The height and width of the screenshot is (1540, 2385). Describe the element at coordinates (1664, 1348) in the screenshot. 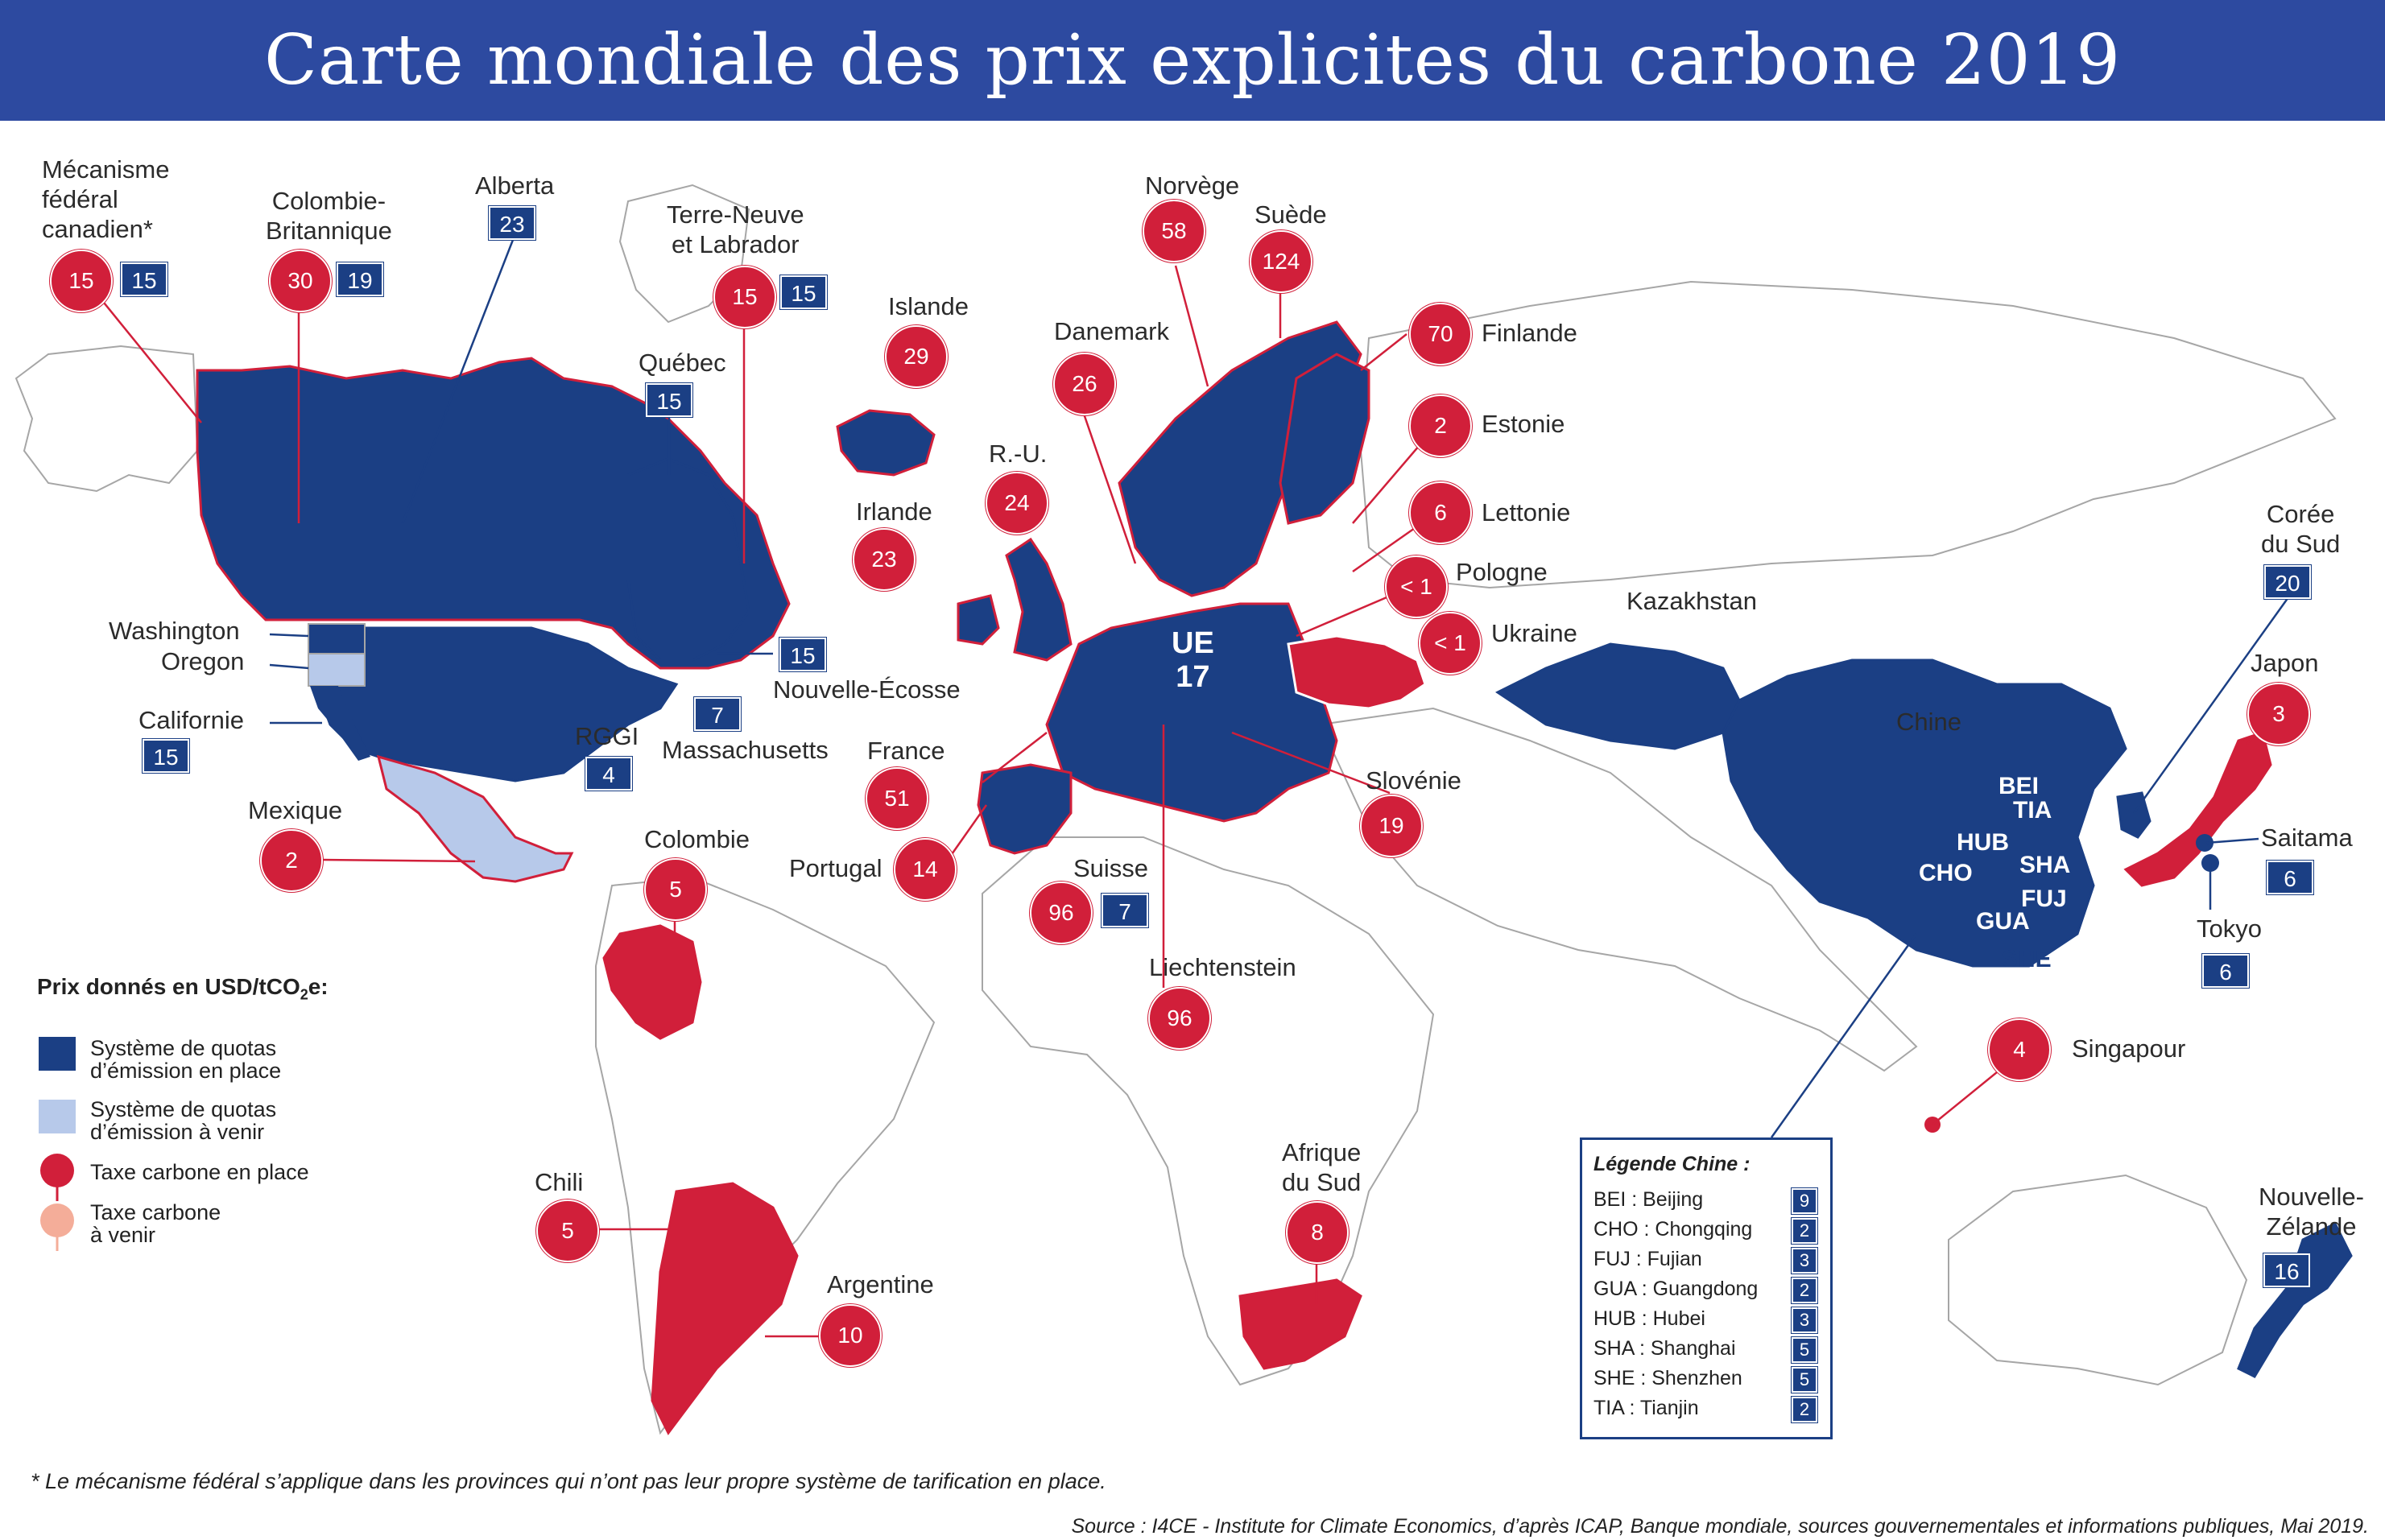

I see `china-legend-row: SHA : Shanghai` at that location.